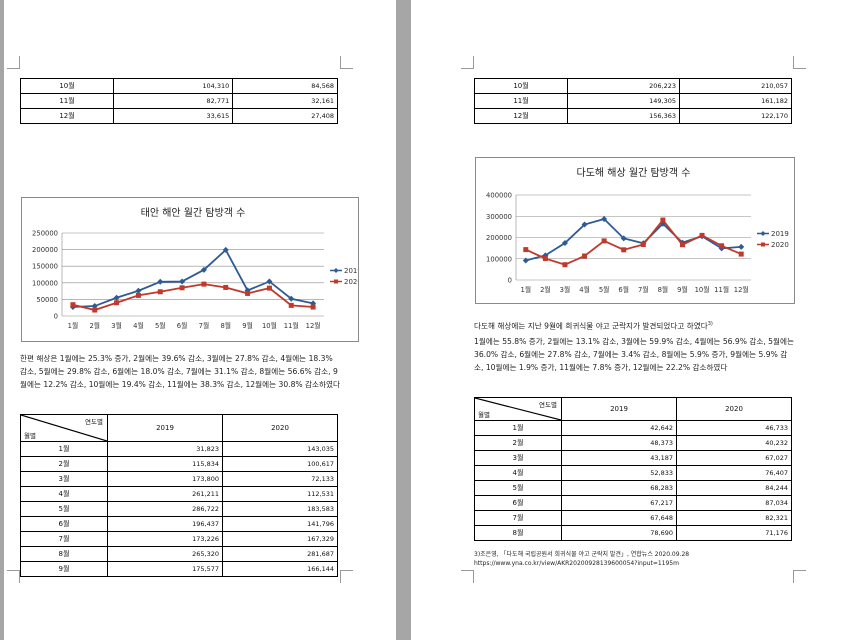  What do you see at coordinates (179, 524) in the screenshot?
I see `table-row: 6월 196,437 141,796` at bounding box center [179, 524].